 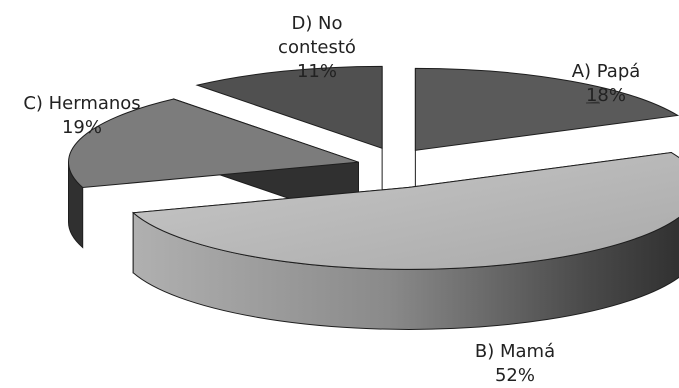 I want to click on leader-line-a, so click(x=592, y=102).